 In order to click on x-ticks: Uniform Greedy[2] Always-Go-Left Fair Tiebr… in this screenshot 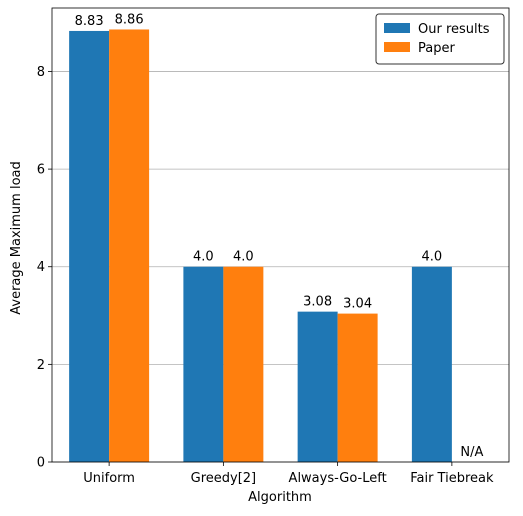, I will do `click(288, 474)`.